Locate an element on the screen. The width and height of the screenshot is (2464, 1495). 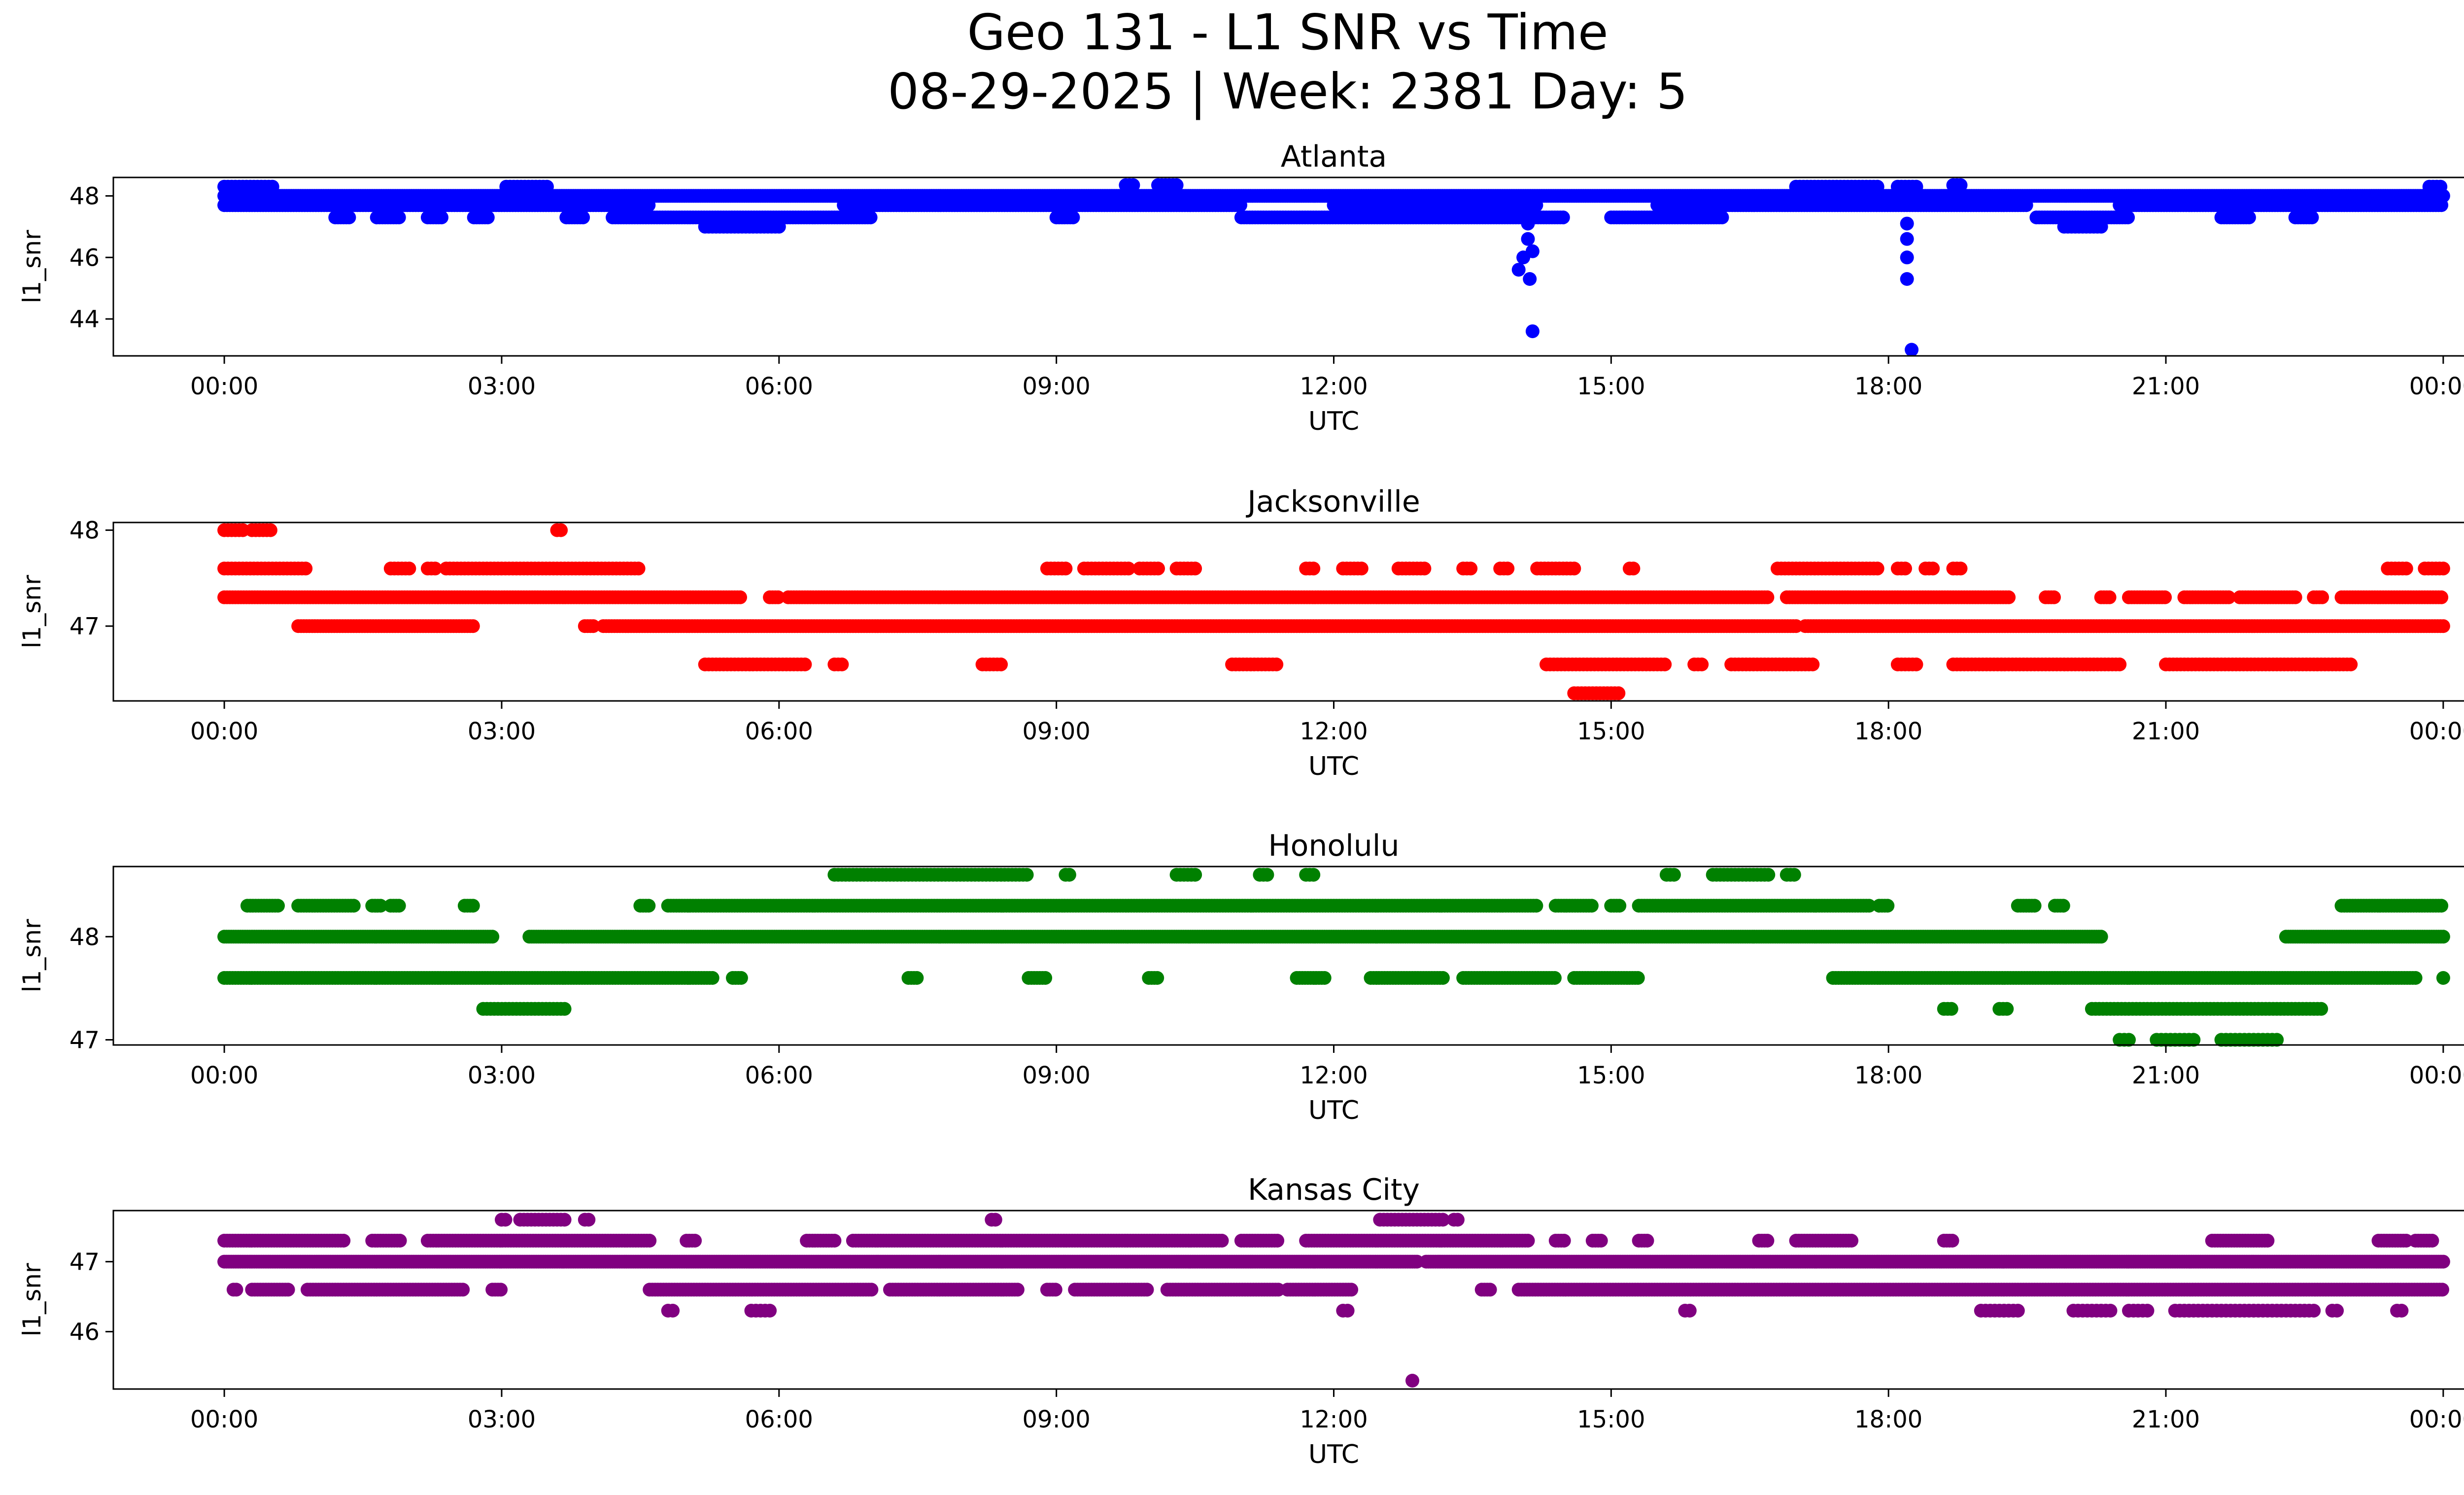
x-tick-label: 09:00 is located at coordinates (1056, 386).